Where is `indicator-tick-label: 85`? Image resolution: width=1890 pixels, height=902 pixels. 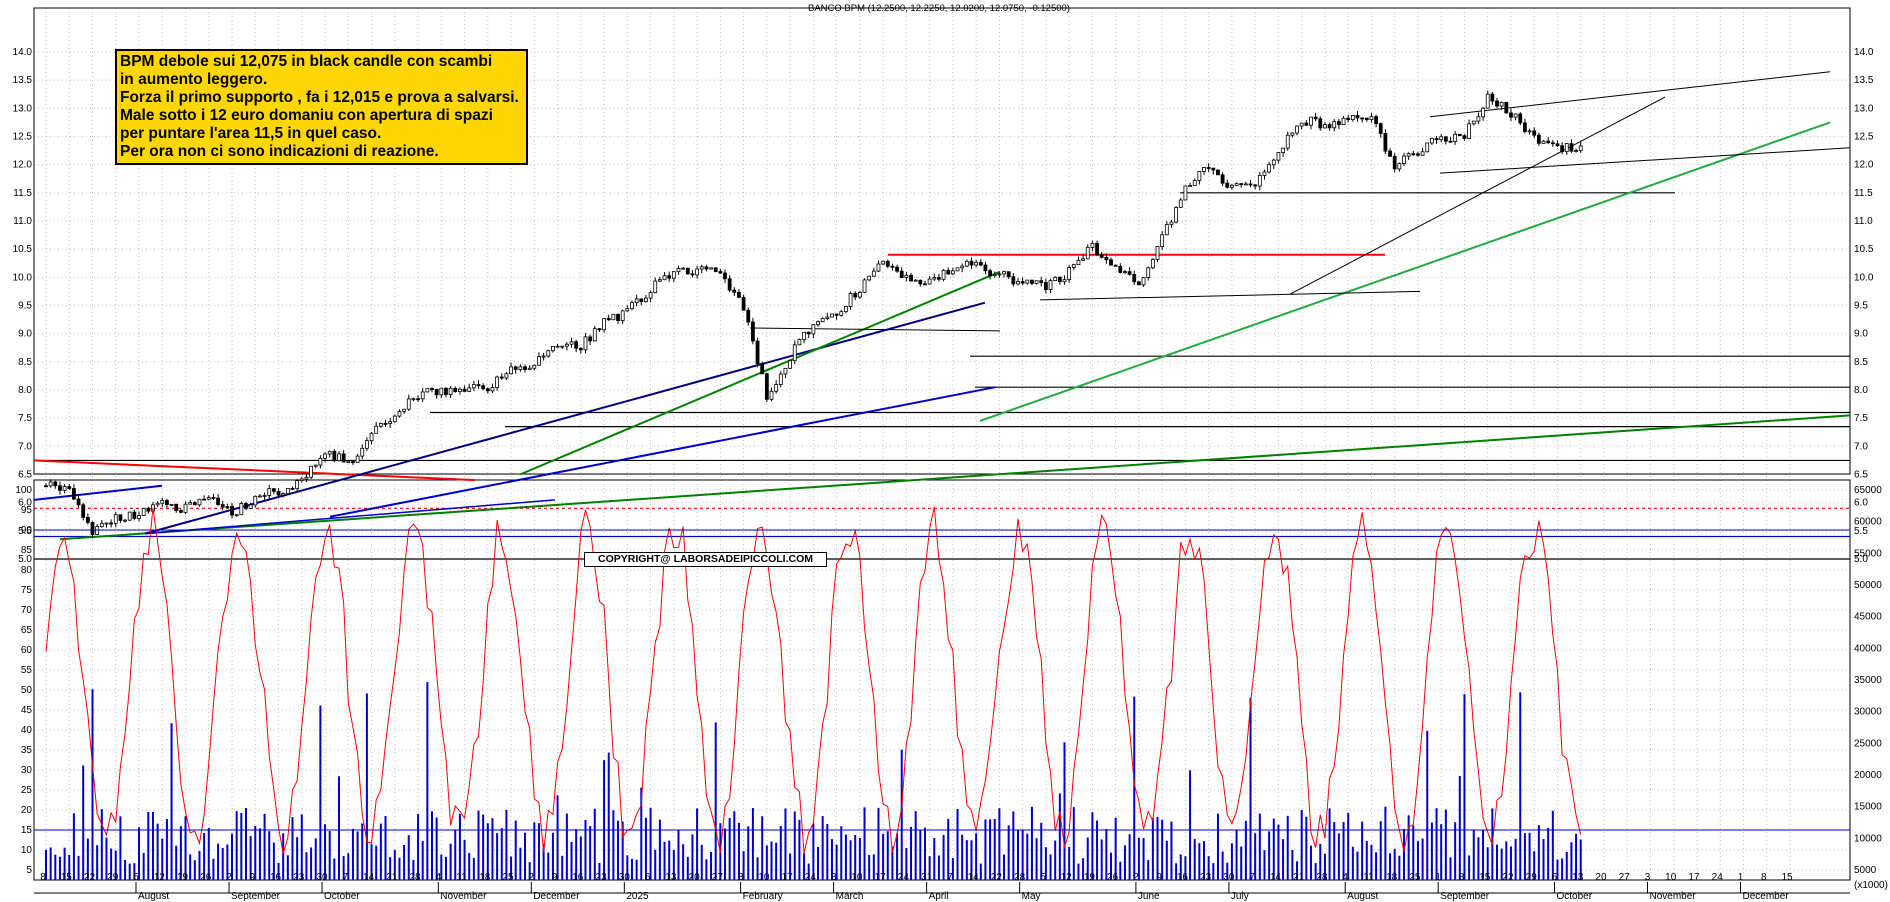
indicator-tick-label: 85 is located at coordinates (27, 550).